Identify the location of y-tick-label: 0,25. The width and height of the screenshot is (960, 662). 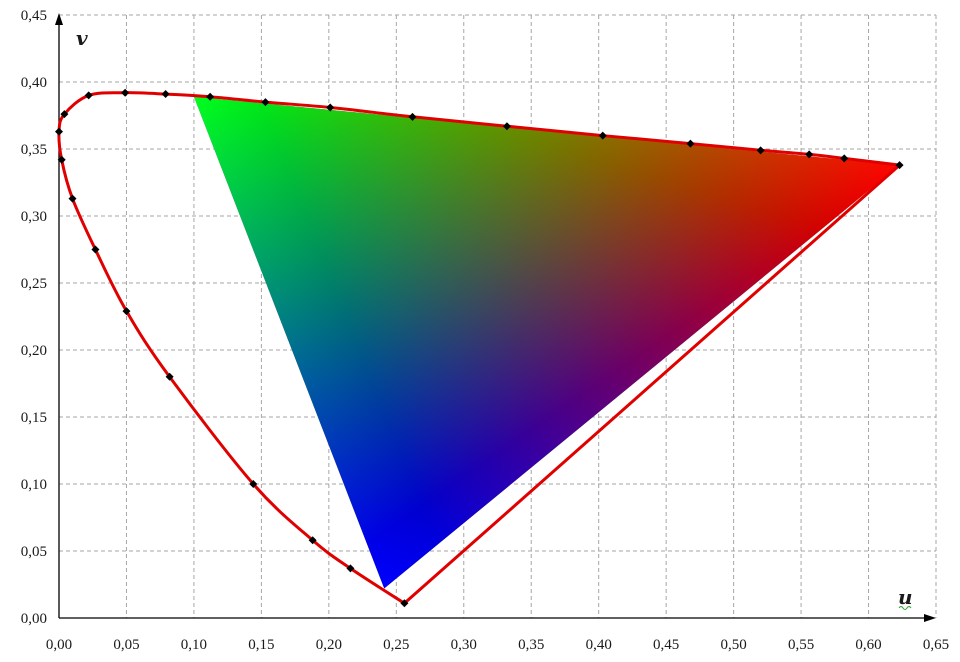
(34, 284).